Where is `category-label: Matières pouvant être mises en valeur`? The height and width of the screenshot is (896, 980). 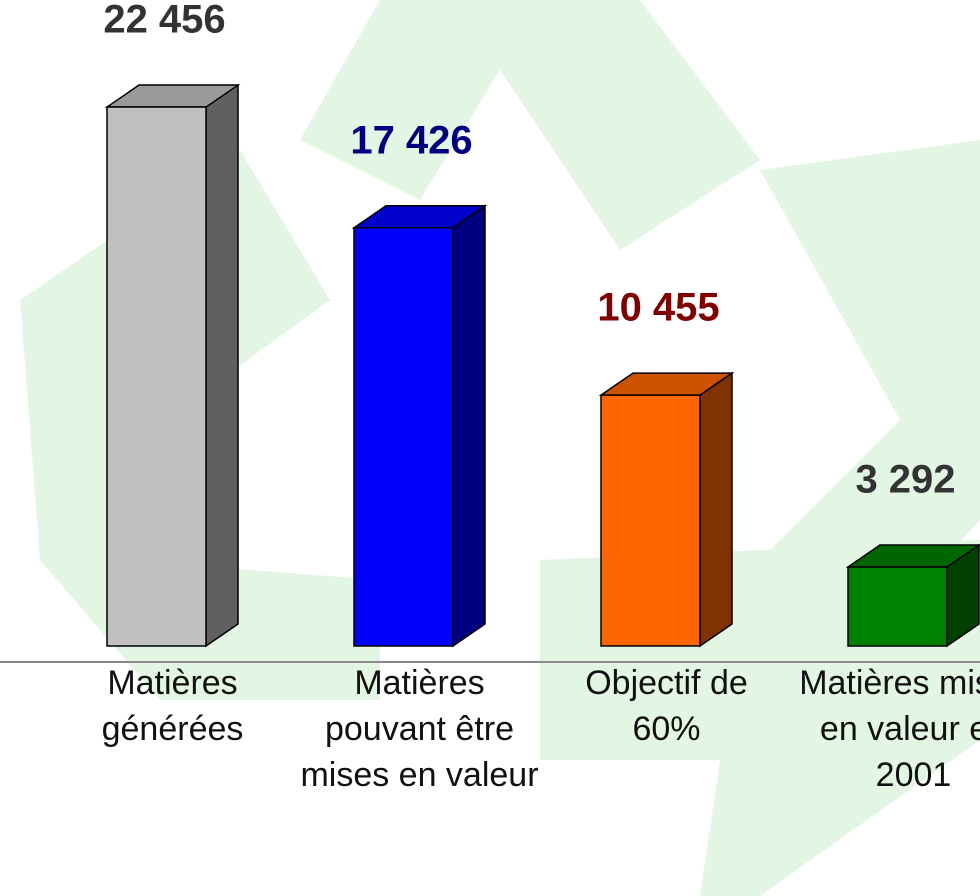 category-label: Matières pouvant être mises en valeur is located at coordinates (419, 729).